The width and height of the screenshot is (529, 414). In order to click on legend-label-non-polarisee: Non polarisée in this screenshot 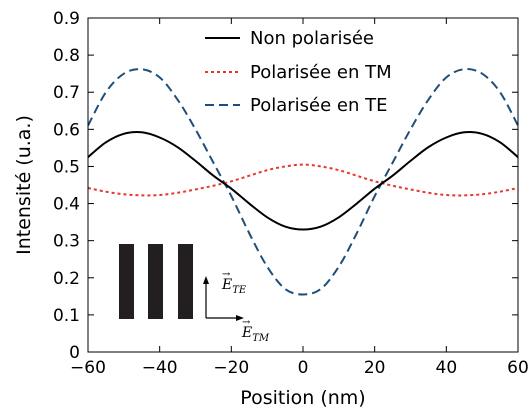, I will do `click(312, 38)`.